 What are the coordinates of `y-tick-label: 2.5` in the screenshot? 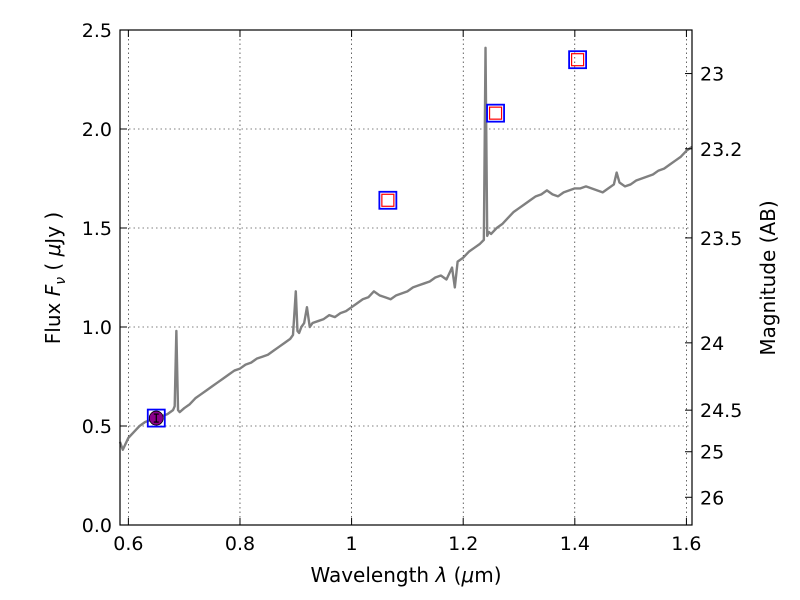 It's located at (97, 31).